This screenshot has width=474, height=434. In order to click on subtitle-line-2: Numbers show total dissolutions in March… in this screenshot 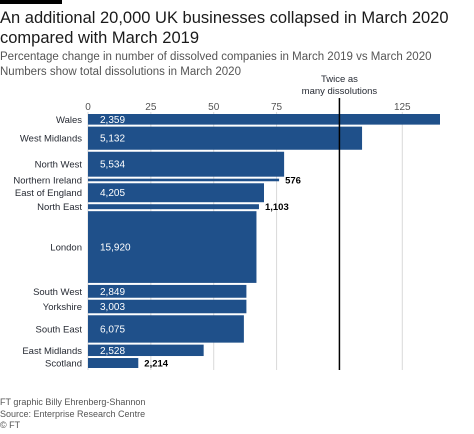, I will do `click(120, 72)`.